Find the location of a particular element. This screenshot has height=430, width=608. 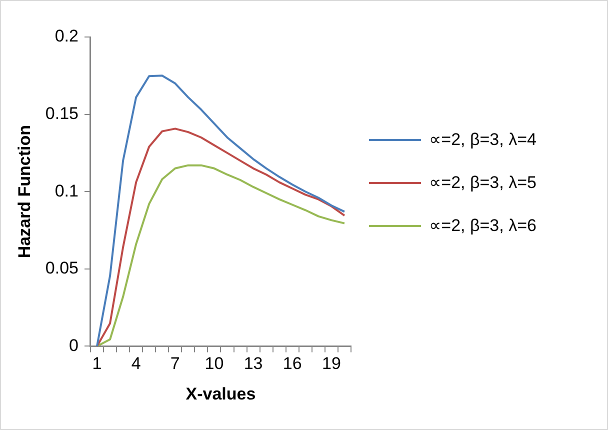

x-tick-label: 4 is located at coordinates (136, 364).